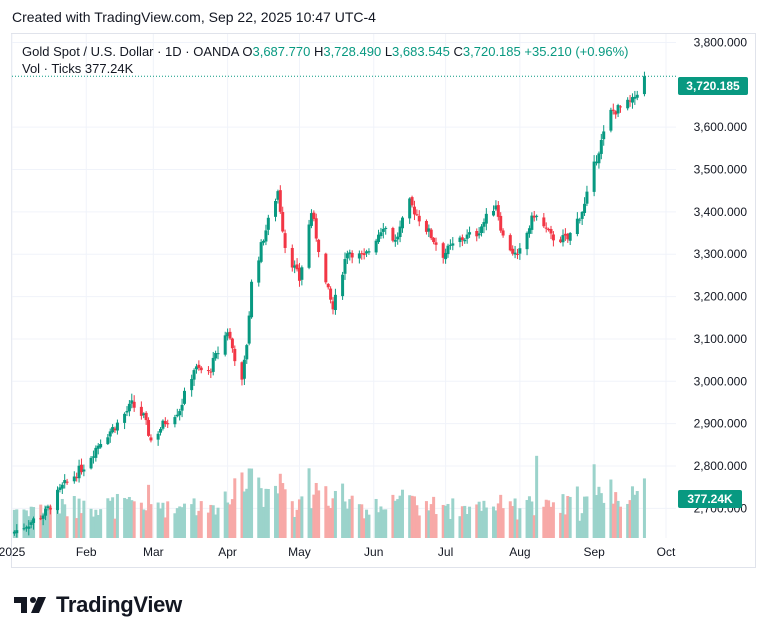  Describe the element at coordinates (721, 127) in the screenshot. I see `y-tick-label: 3,600.000` at that location.